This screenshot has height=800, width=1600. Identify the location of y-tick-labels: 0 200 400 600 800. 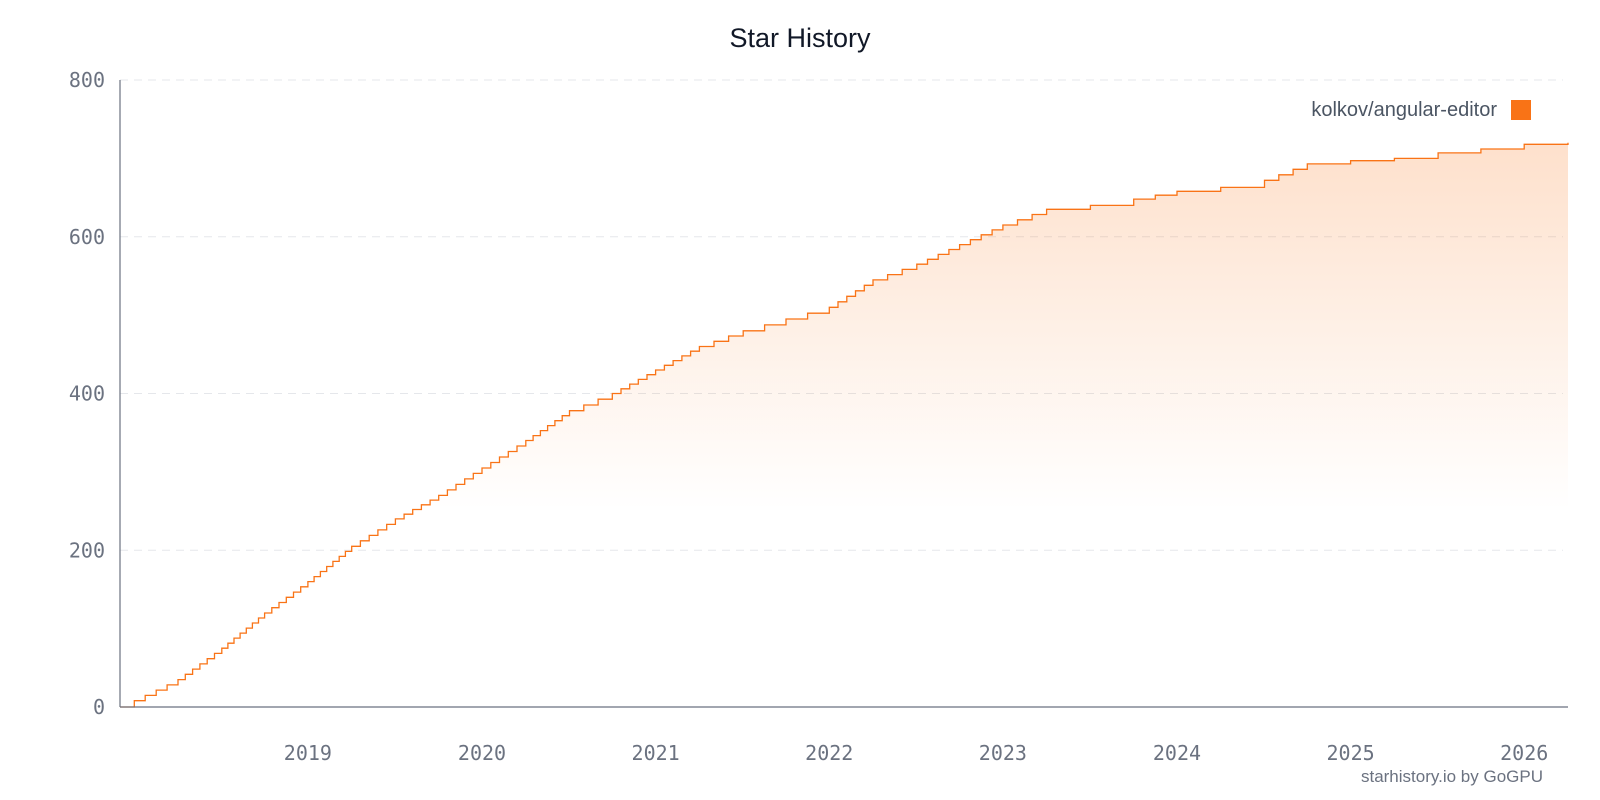
(87, 393).